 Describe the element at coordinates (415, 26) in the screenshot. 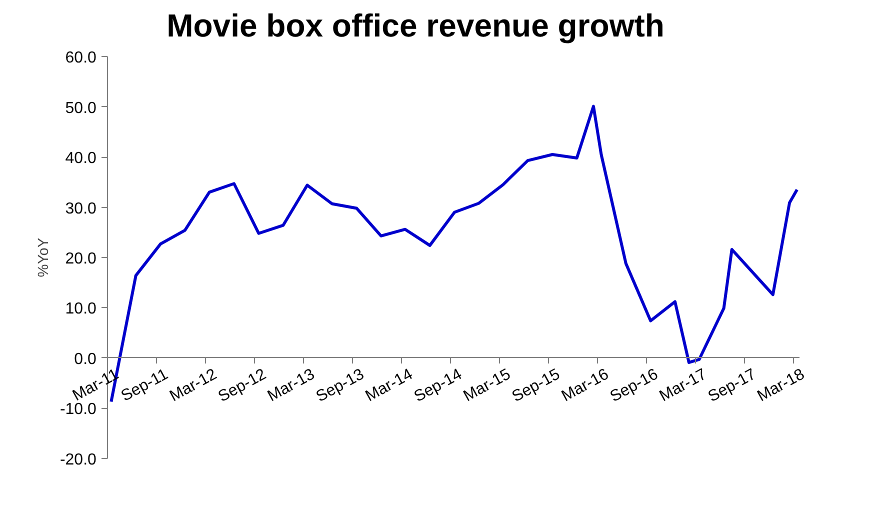

I see `chart-title: Movie box office revenue growth` at that location.